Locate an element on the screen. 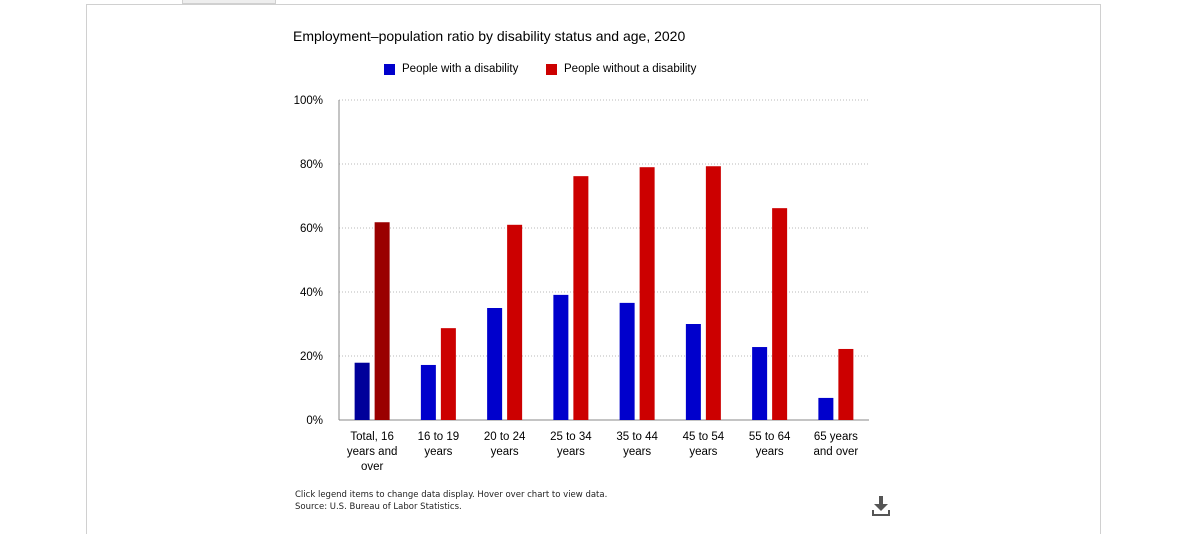  x-category-label: 45 to 54 years is located at coordinates (704, 444).